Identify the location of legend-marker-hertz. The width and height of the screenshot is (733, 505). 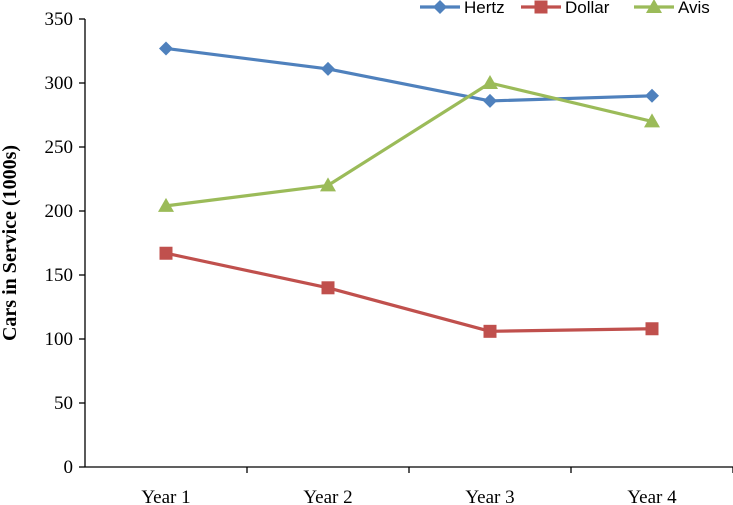
(440, 7).